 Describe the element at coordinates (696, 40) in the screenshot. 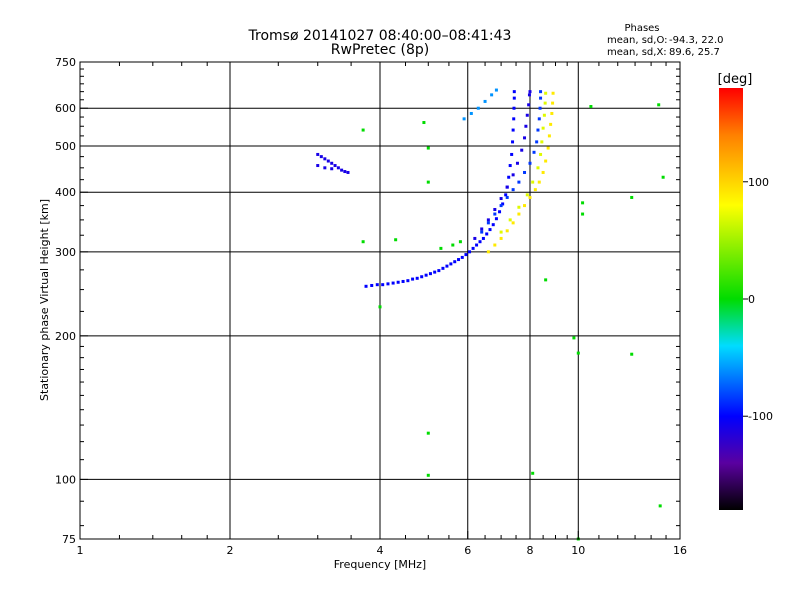

I see `phase-stats-o-values: -94.3, 22.0` at that location.